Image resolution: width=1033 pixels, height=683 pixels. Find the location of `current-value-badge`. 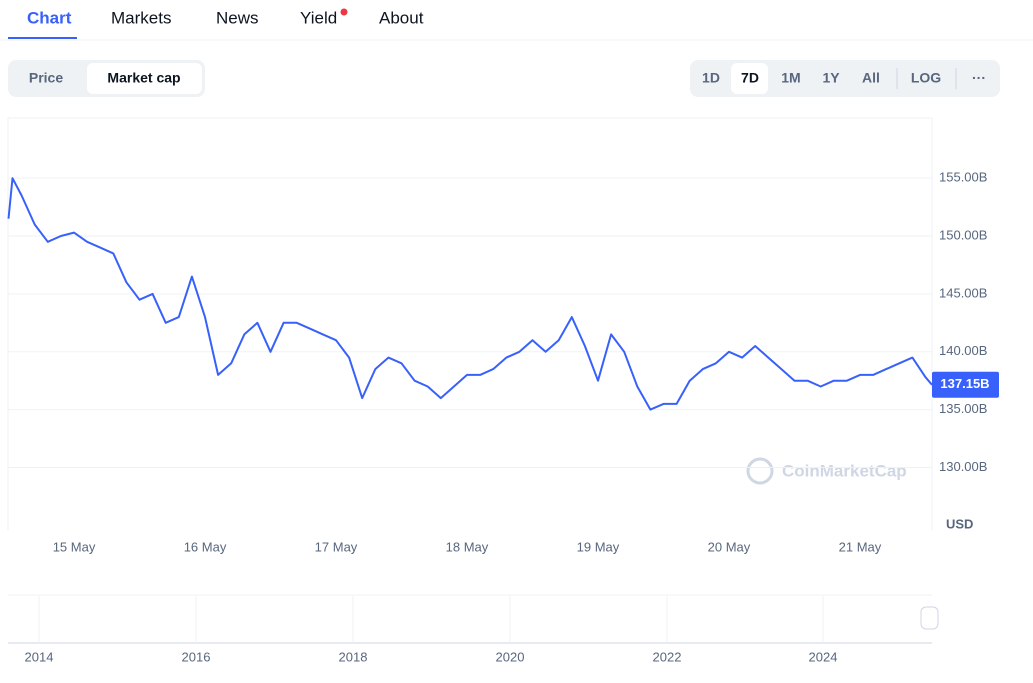

current-value-badge is located at coordinates (965, 384).